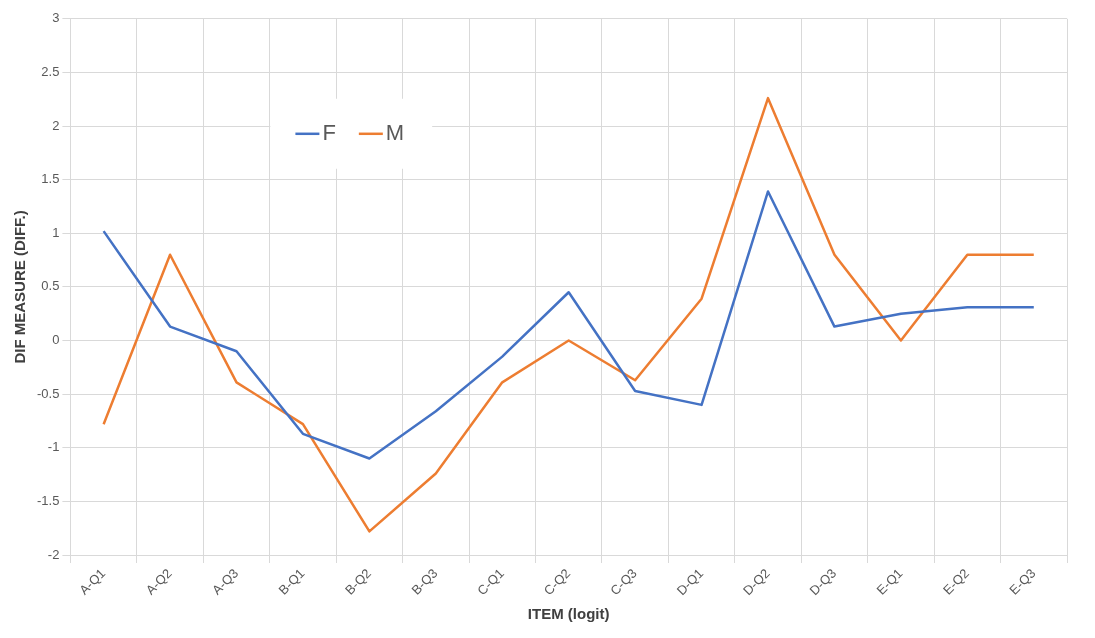 Image resolution: width=1095 pixels, height=638 pixels. I want to click on y-tick-label: 1.5, so click(50, 179).